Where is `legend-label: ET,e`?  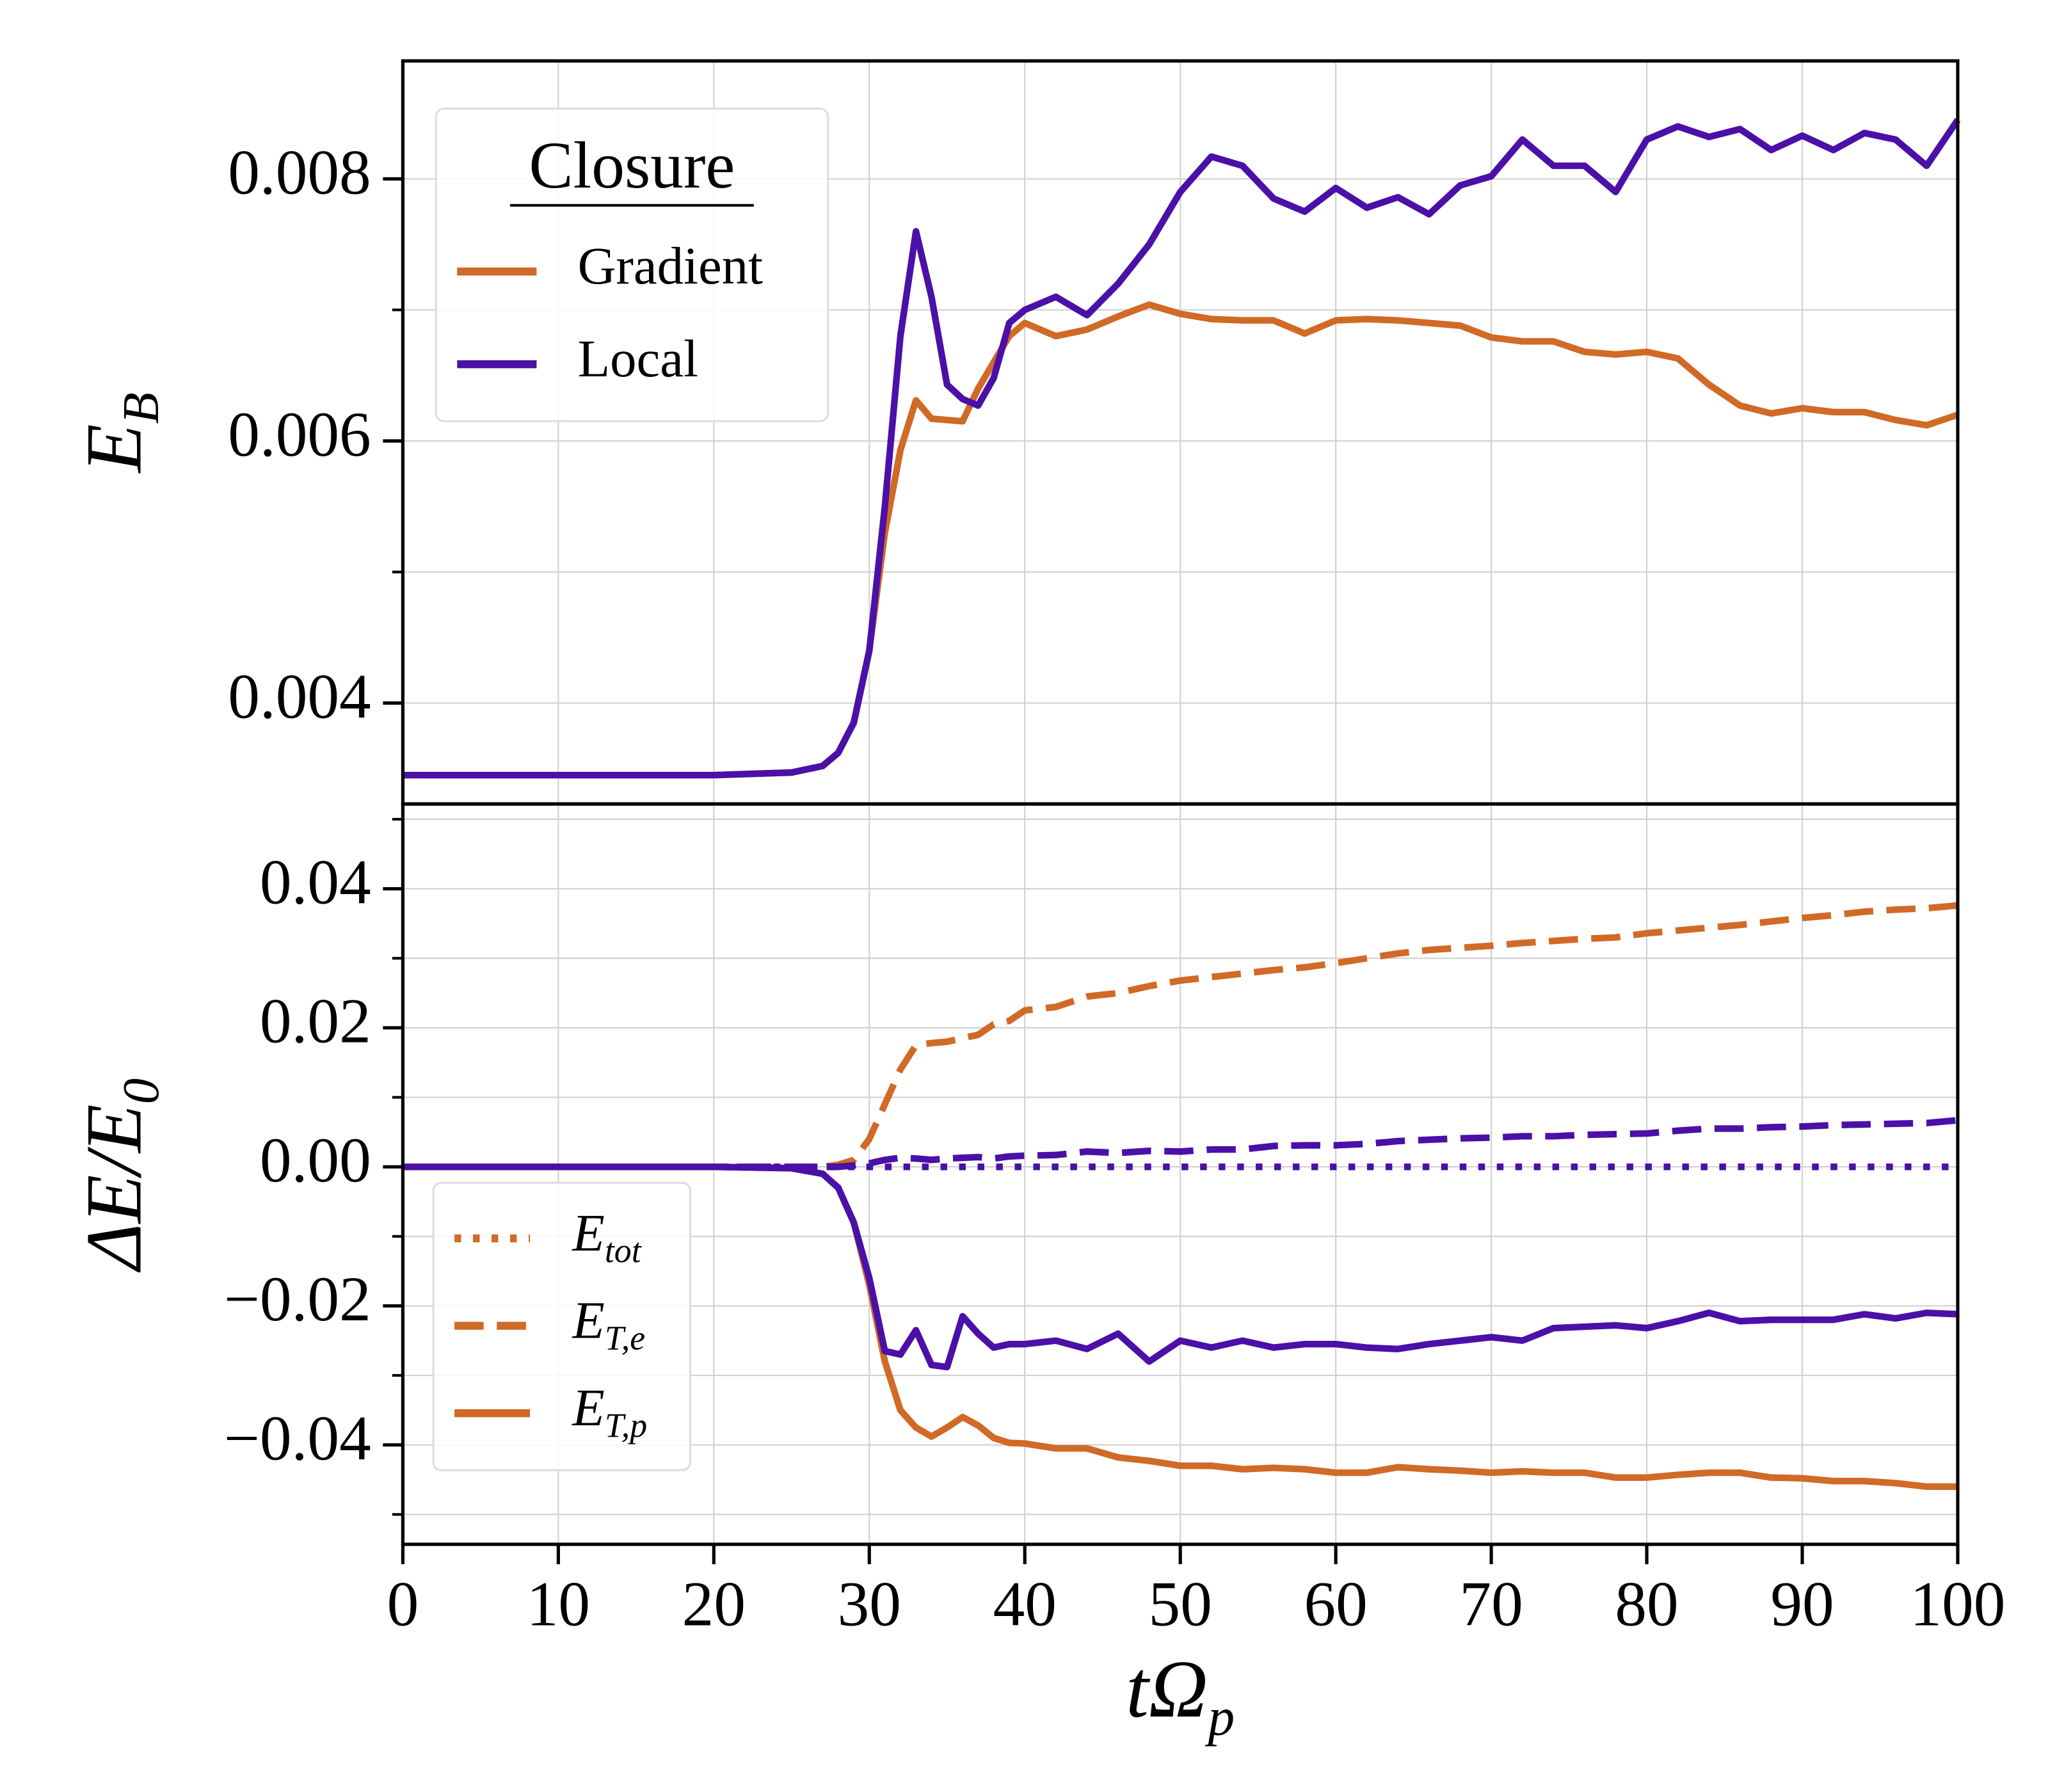 legend-label: ET,e is located at coordinates (608, 1324).